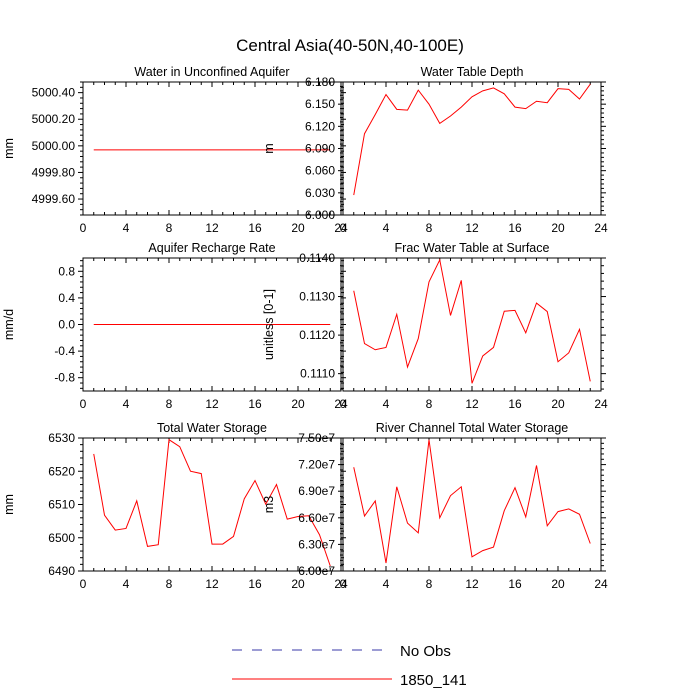 This screenshot has width=700, height=700. What do you see at coordinates (316, 544) in the screenshot?
I see `y-tick-label: 6.30e7` at bounding box center [316, 544].